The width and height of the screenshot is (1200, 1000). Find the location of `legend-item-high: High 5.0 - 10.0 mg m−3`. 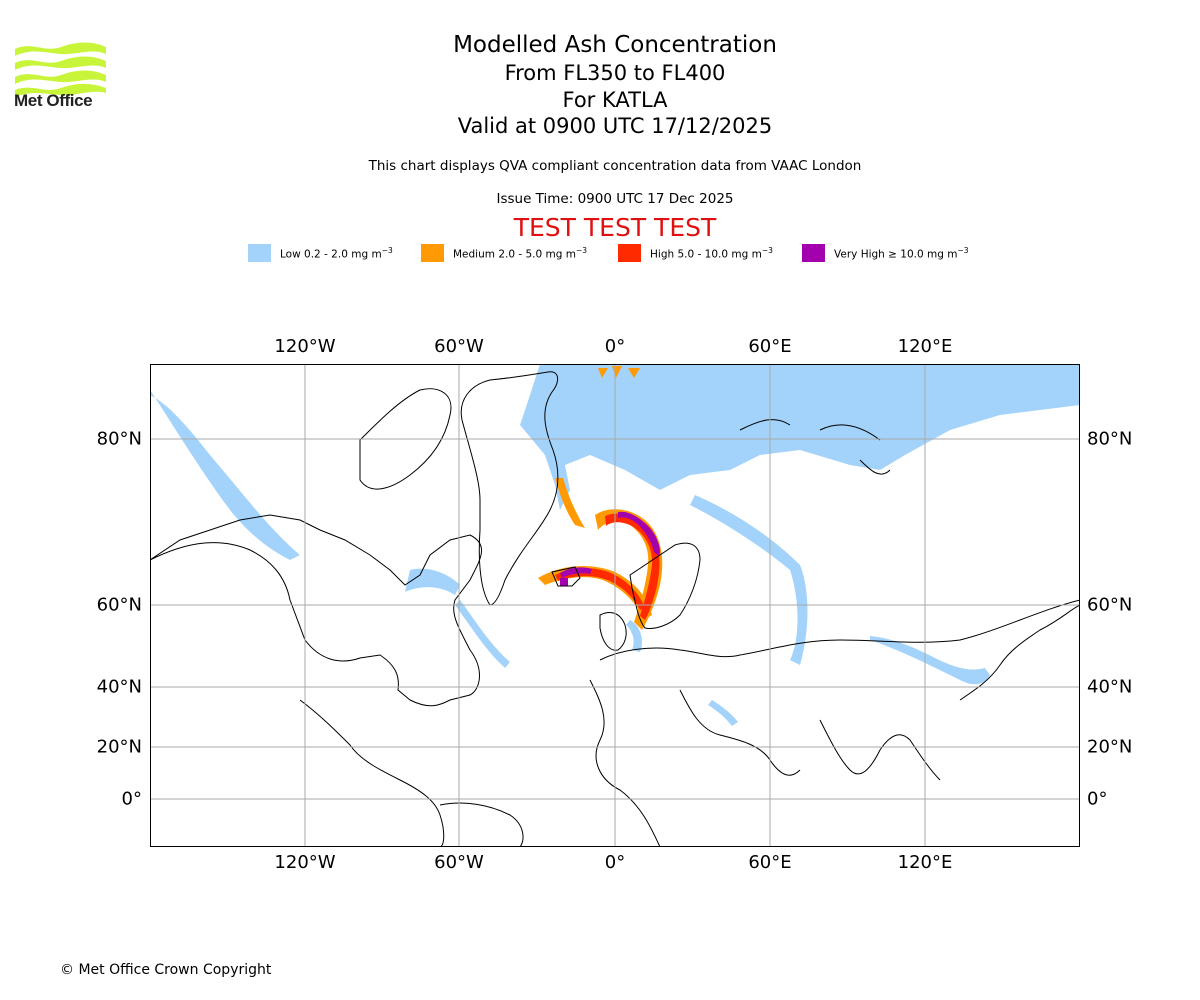

legend-item-high: High 5.0 - 10.0 mg m−3 is located at coordinates (695, 253).